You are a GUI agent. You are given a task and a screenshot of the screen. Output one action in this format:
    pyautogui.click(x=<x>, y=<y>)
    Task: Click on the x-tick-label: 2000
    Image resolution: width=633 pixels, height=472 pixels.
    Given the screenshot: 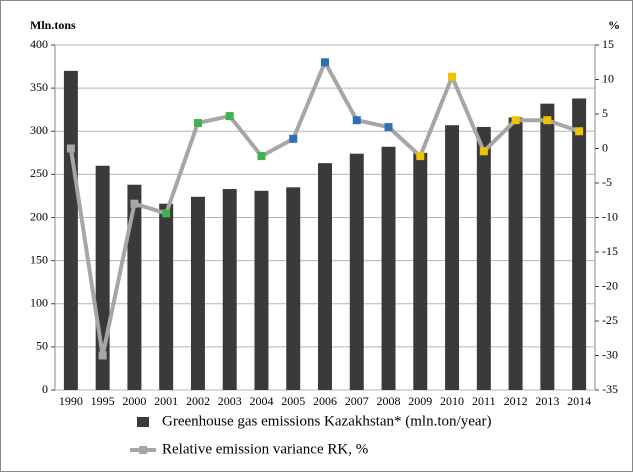 What is the action you would take?
    pyautogui.click(x=134, y=401)
    